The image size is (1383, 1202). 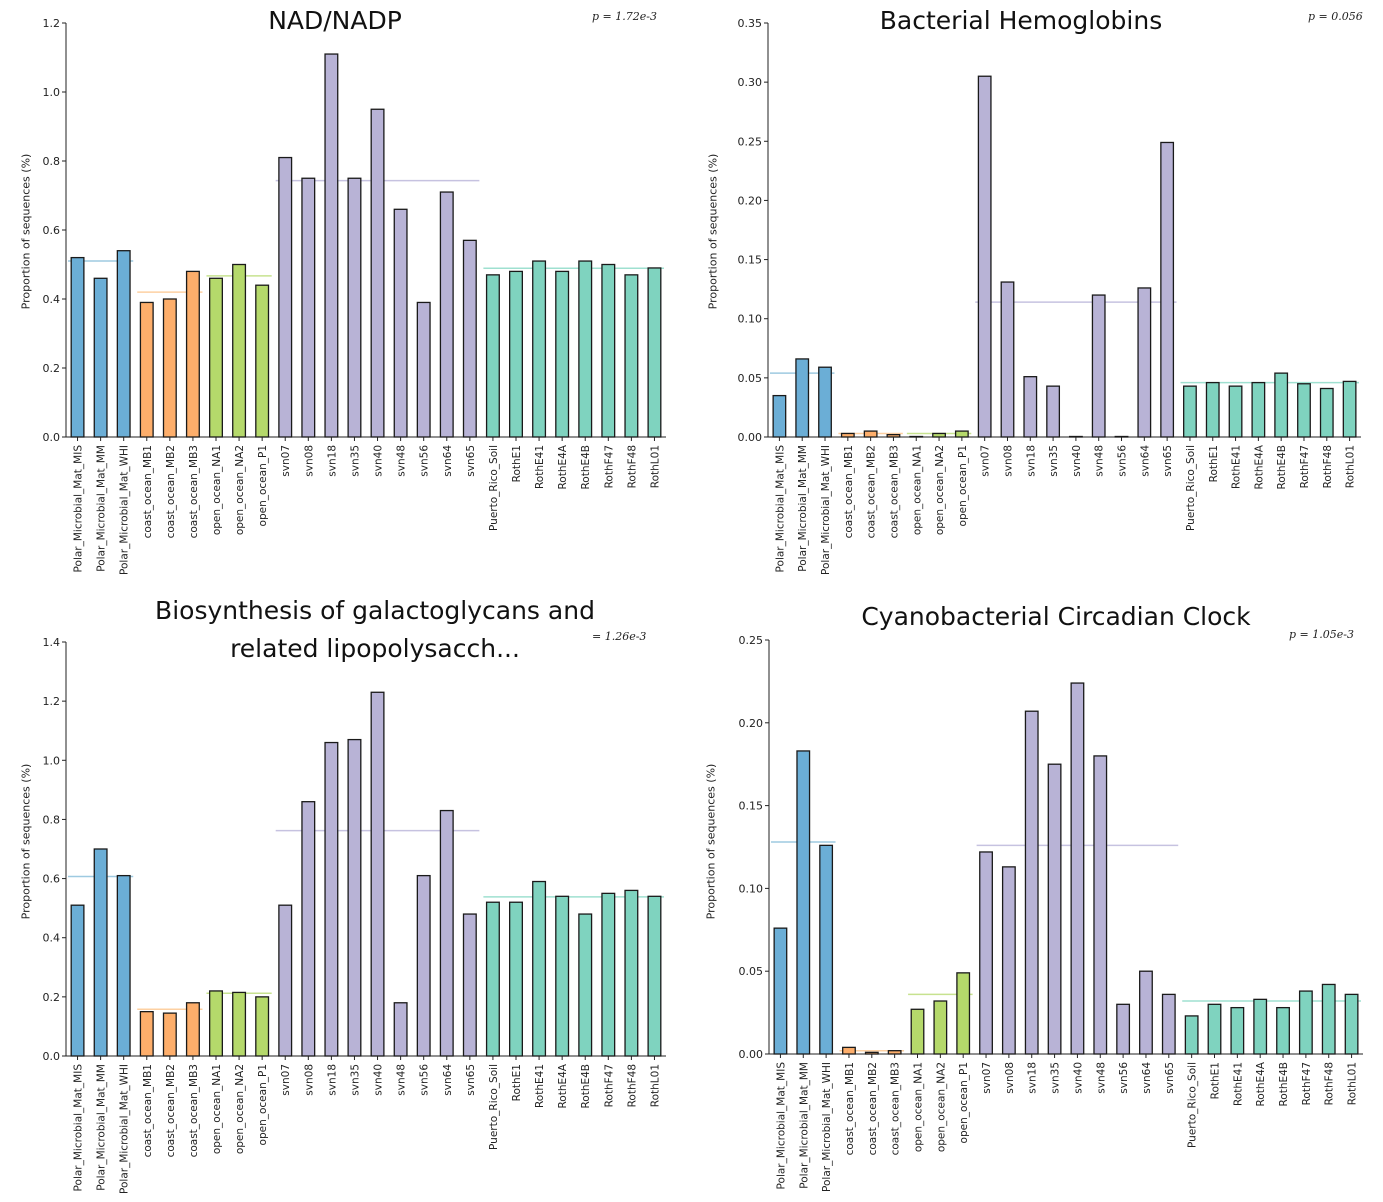 What do you see at coordinates (102, 508) in the screenshot?
I see `x-tick-label: Polar_Microbial_Mat_MM` at bounding box center [102, 508].